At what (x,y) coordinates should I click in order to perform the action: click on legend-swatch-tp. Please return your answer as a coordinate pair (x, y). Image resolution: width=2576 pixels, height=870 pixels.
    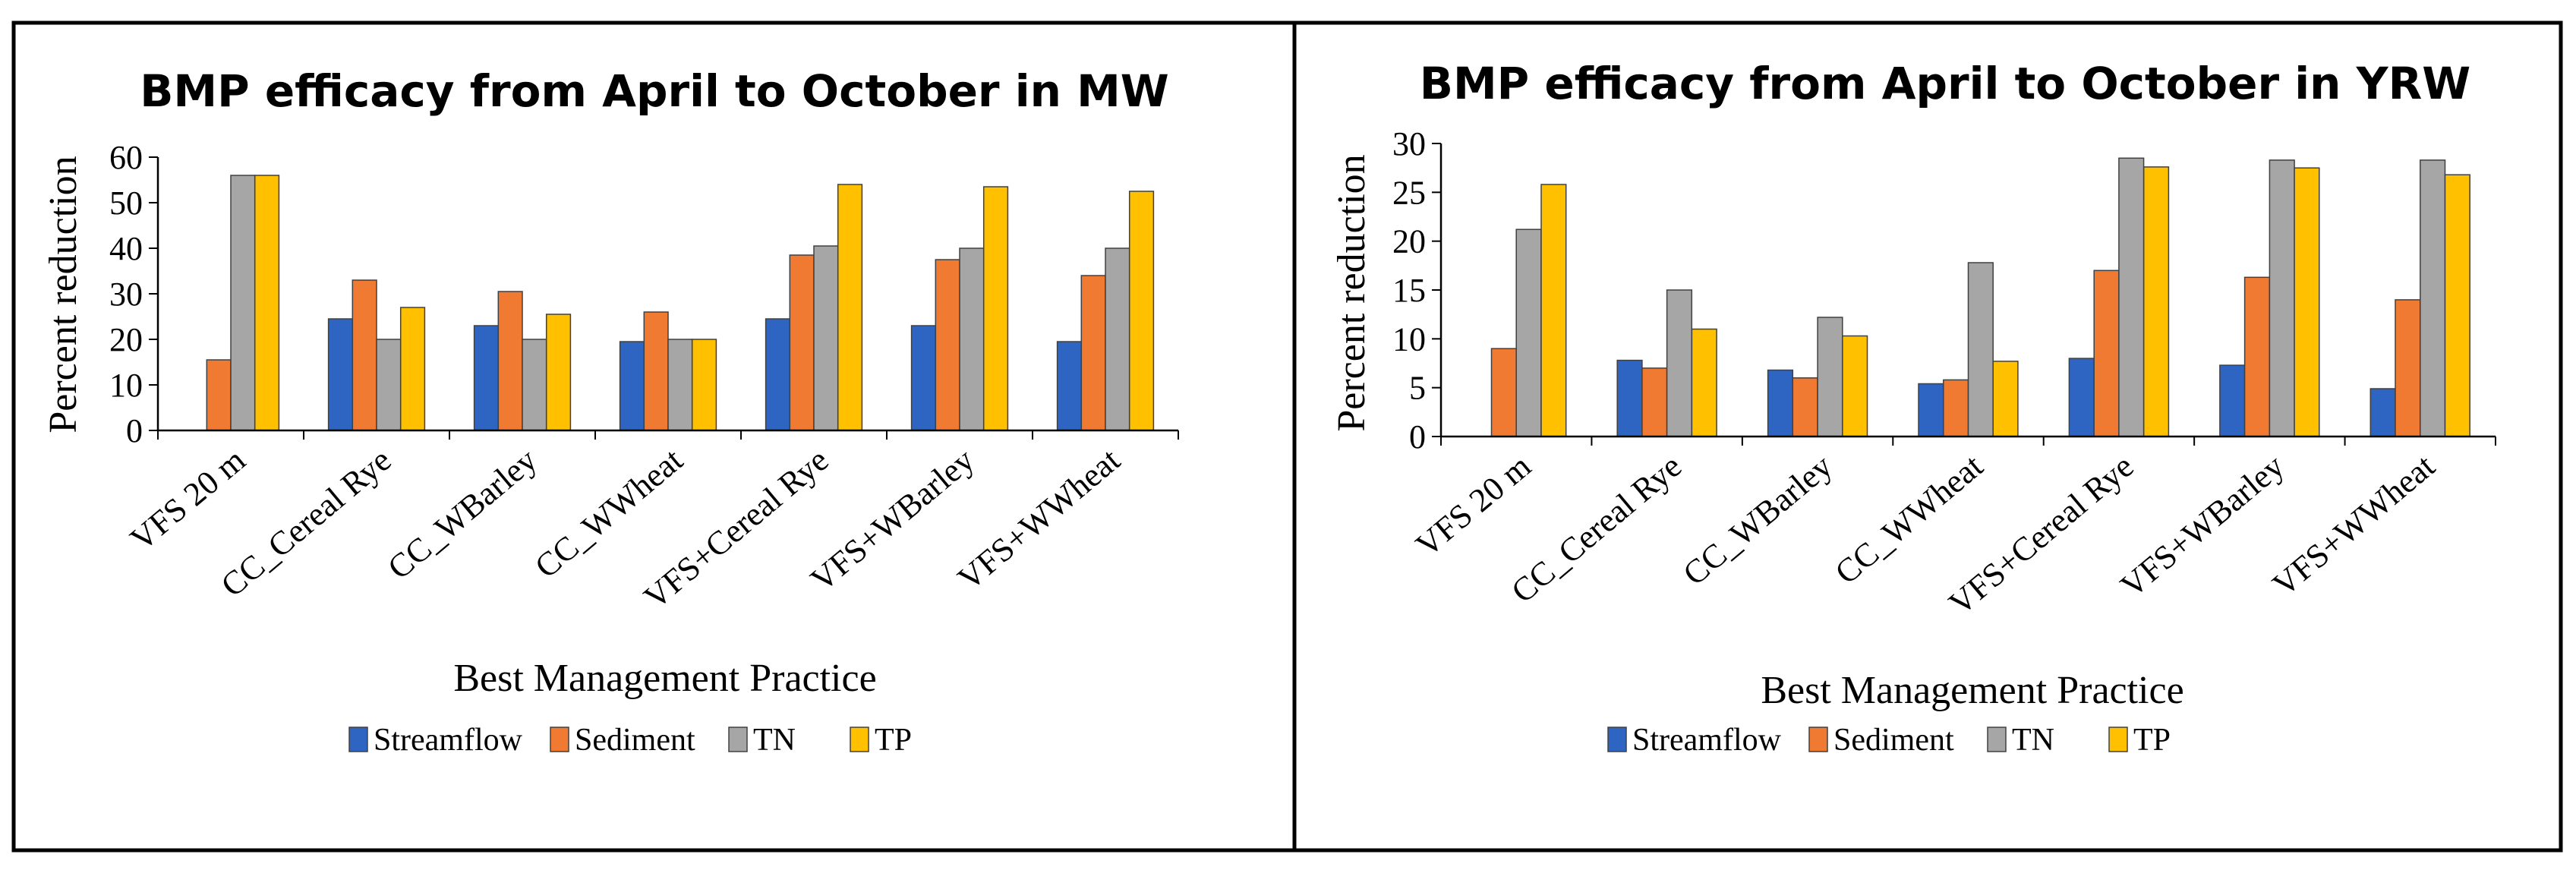
    Looking at the image, I should click on (2118, 739).